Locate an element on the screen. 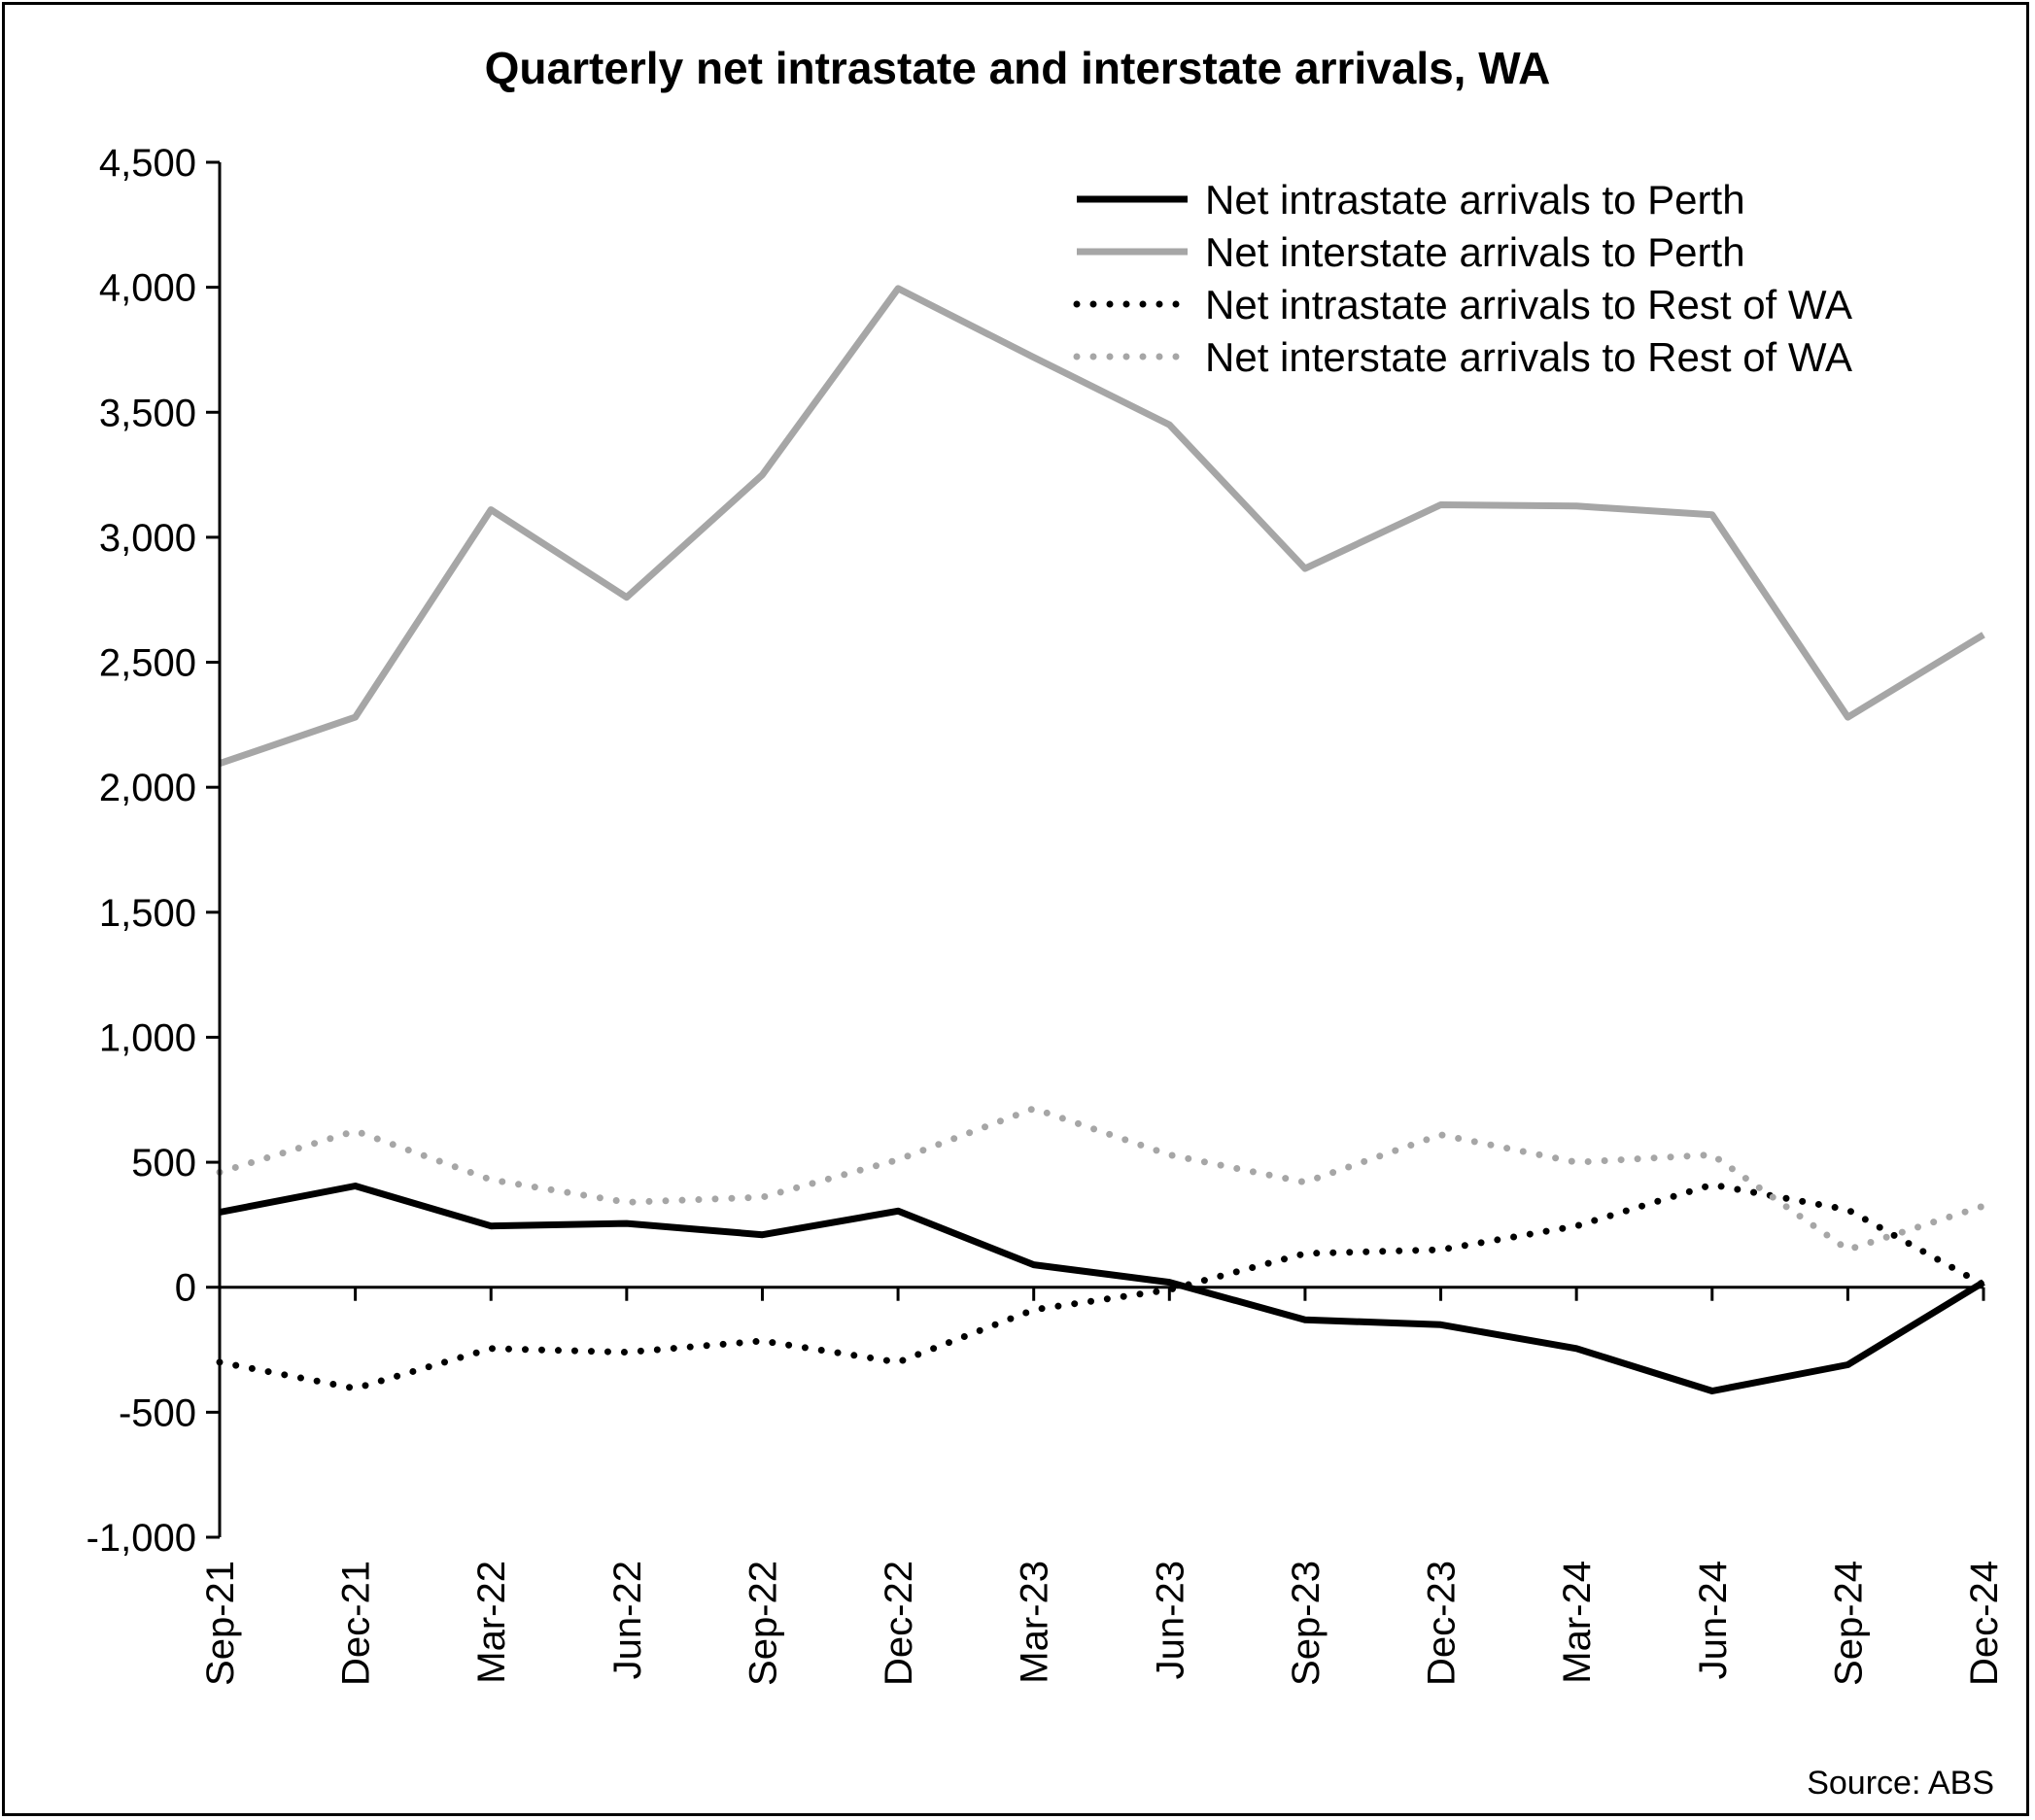  x-tick-label: Mar-24 is located at coordinates (1577, 1622).